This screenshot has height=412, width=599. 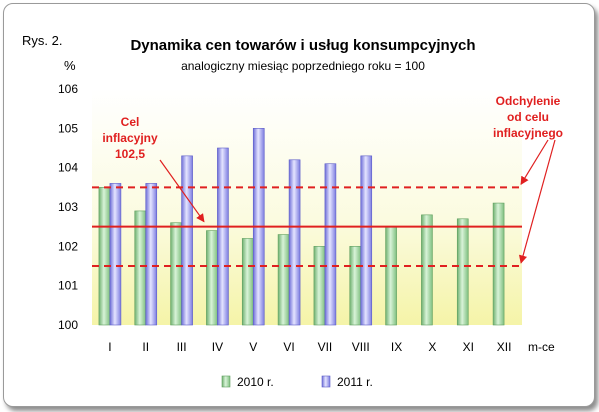 I want to click on legend-label: 2011 r., so click(x=355, y=382).